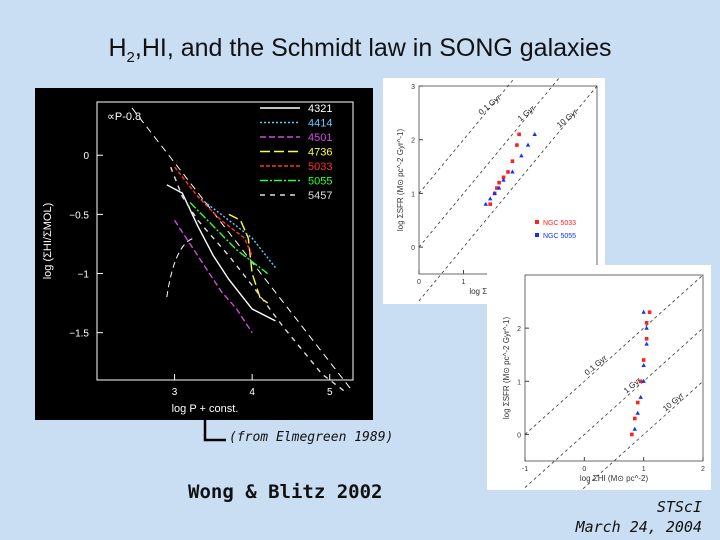 Image resolution: width=720 pixels, height=540 pixels. Describe the element at coordinates (525, 469) in the screenshot. I see `x-tick-label: -1` at that location.